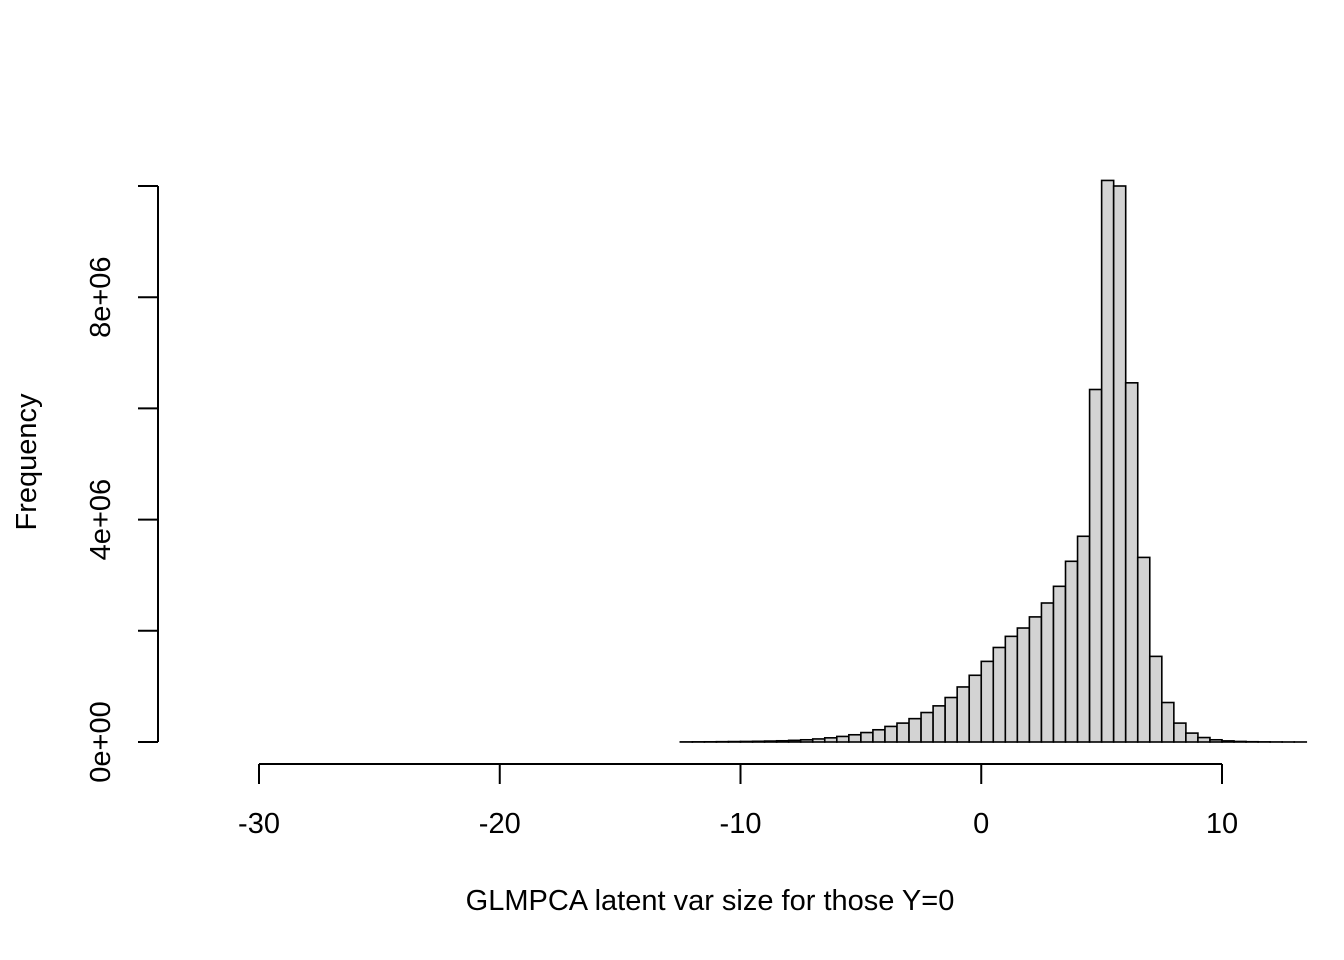 The width and height of the screenshot is (1344, 960). What do you see at coordinates (101, 741) in the screenshot?
I see `y-tick-label: 0e+00` at bounding box center [101, 741].